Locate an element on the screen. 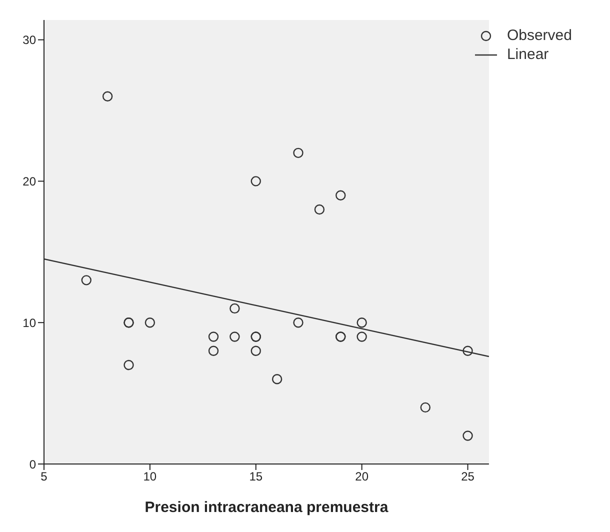 The image size is (610, 532). y-tick-label: 10 is located at coordinates (29, 323).